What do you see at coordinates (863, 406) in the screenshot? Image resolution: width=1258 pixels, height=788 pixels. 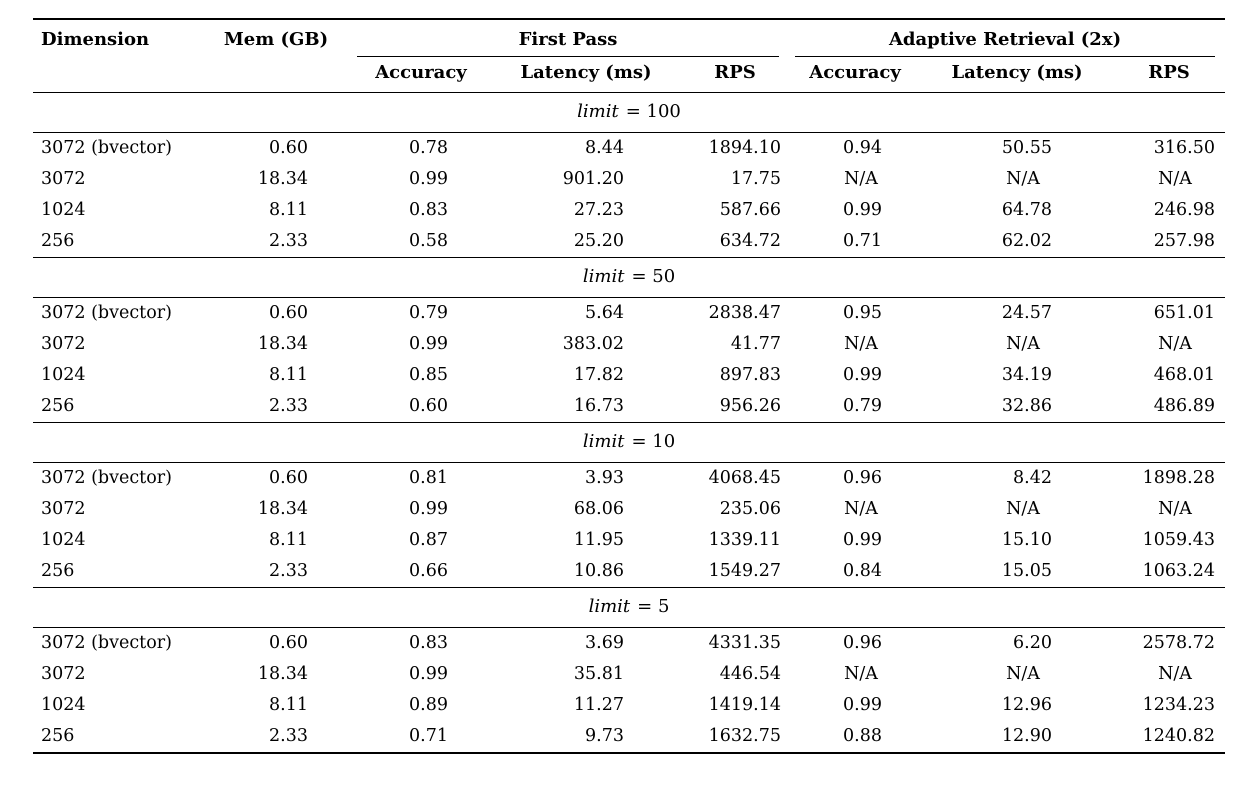 I see `cell-value: 0.79` at bounding box center [863, 406].